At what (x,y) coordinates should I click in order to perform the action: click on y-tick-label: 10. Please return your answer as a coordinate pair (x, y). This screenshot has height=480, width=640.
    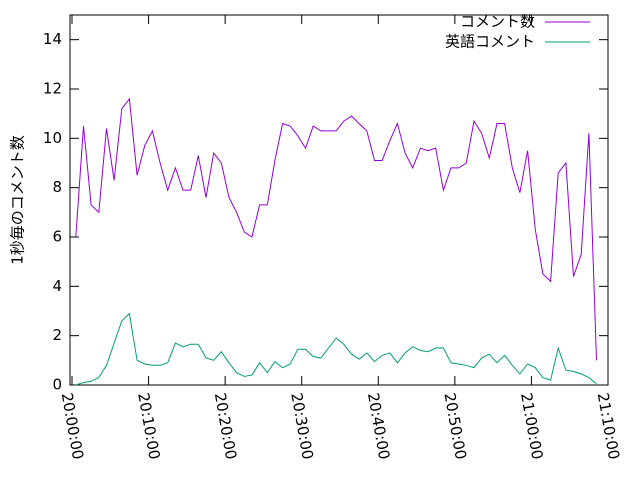
    Looking at the image, I should click on (52, 138).